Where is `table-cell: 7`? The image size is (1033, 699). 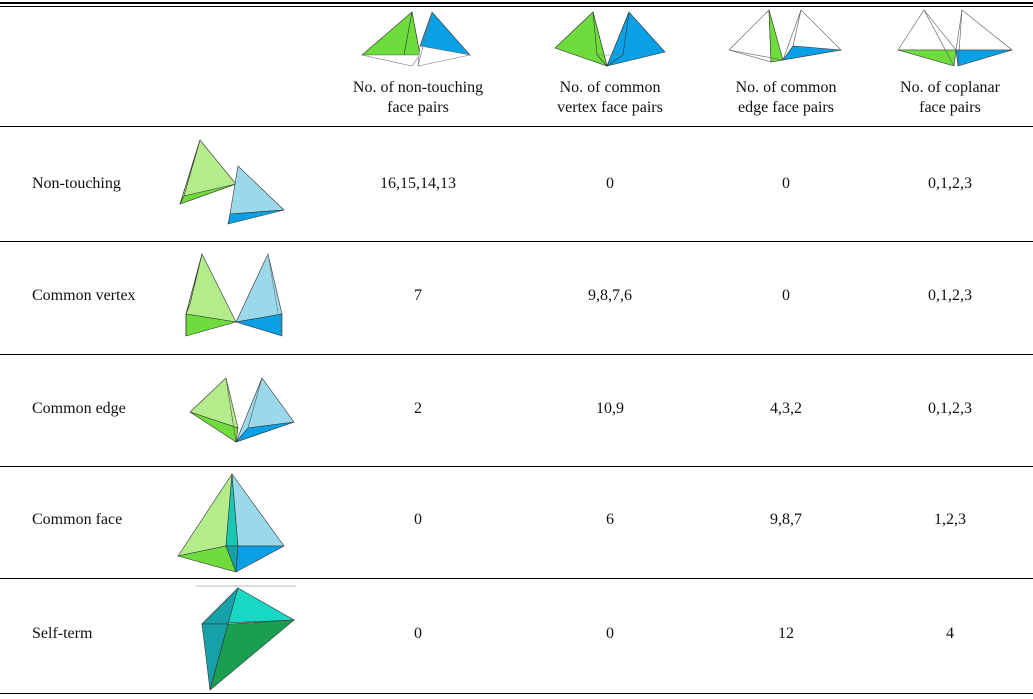
table-cell: 7 is located at coordinates (418, 295).